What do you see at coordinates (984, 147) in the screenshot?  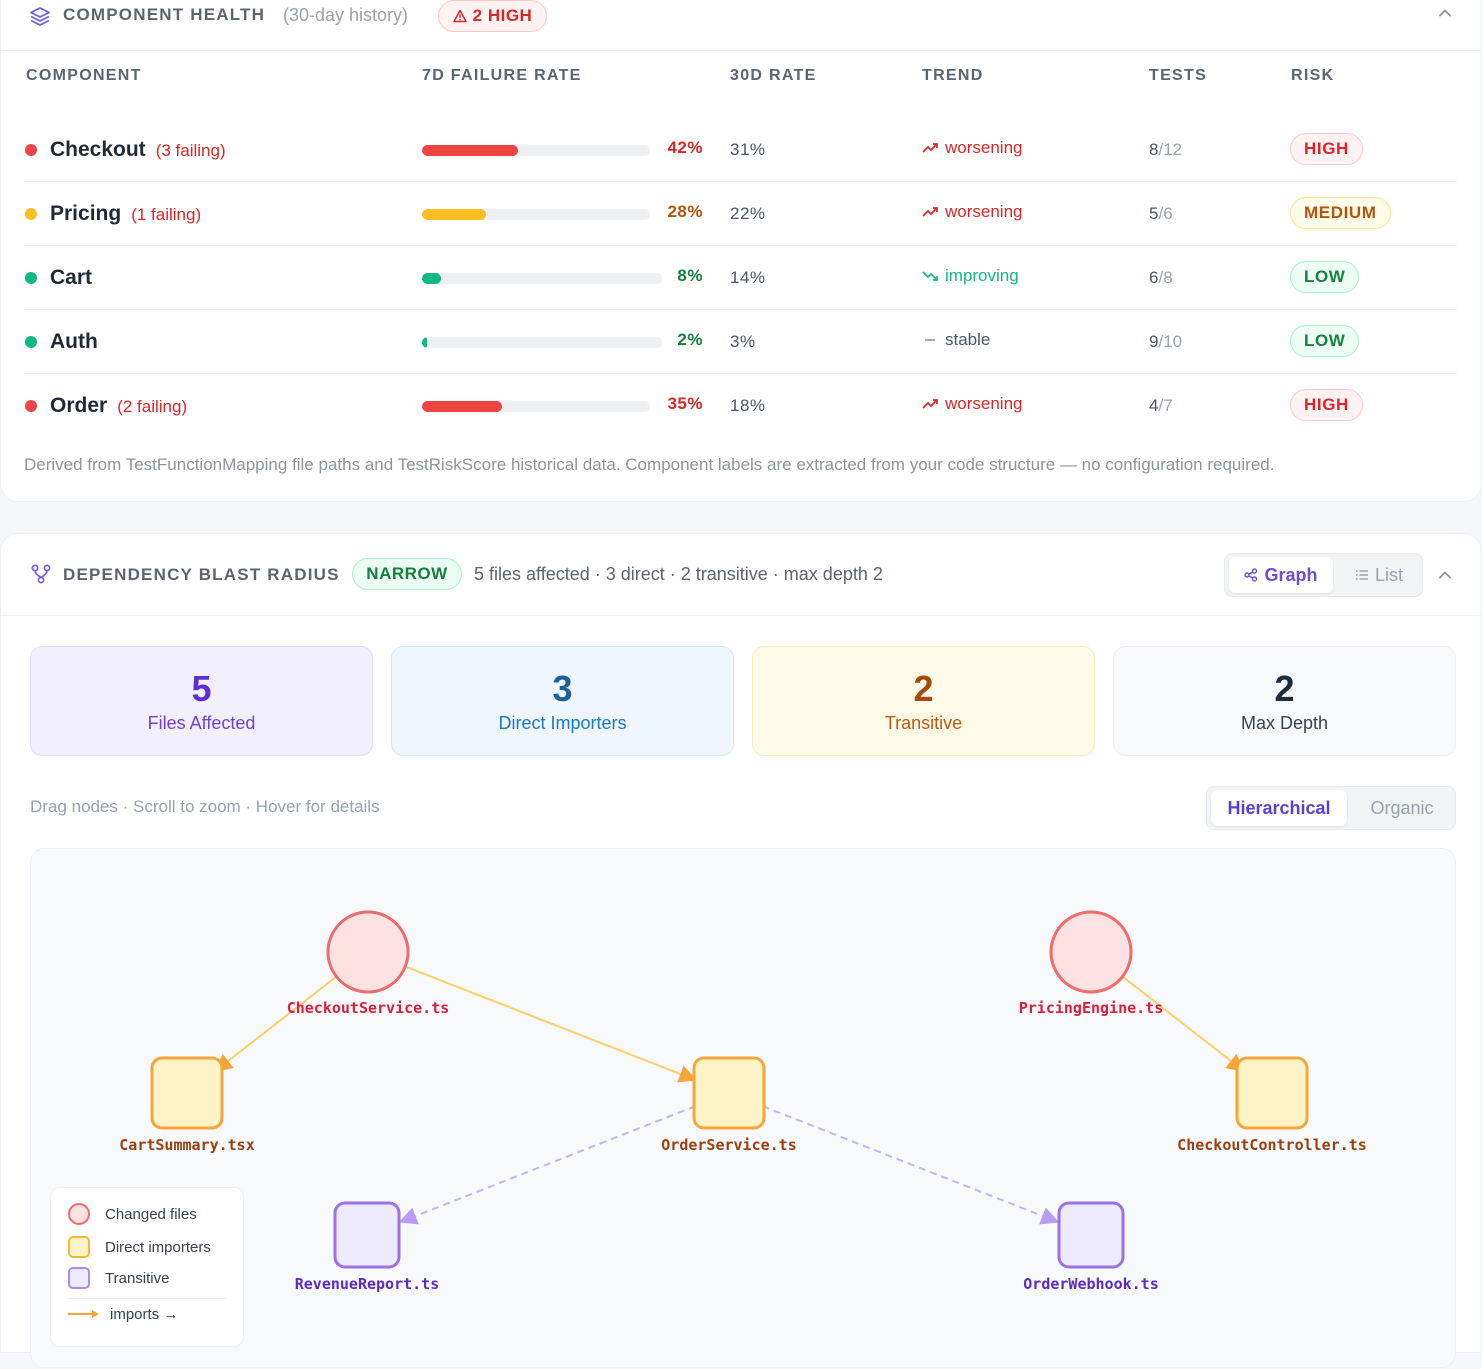 I see `trend-label: worsening` at bounding box center [984, 147].